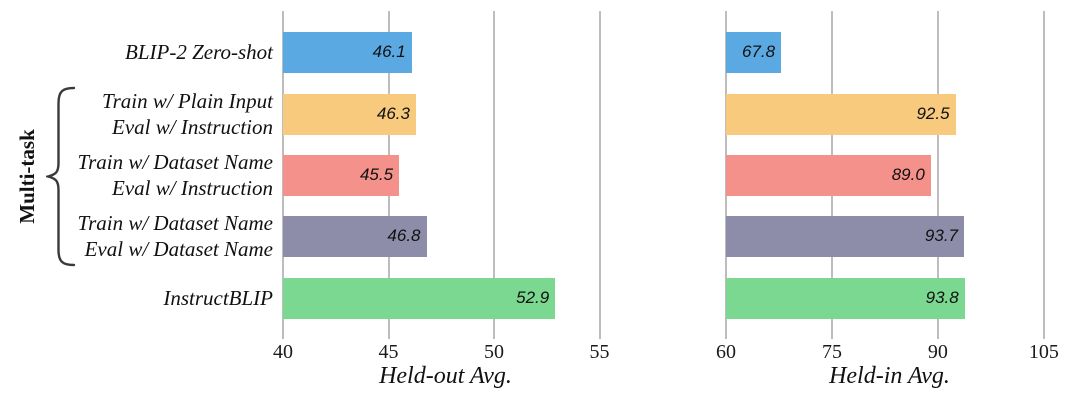  What do you see at coordinates (136, 175) in the screenshot?
I see `row-label-2: Train w/ Dataset Name Eval w/ Instruction` at bounding box center [136, 175].